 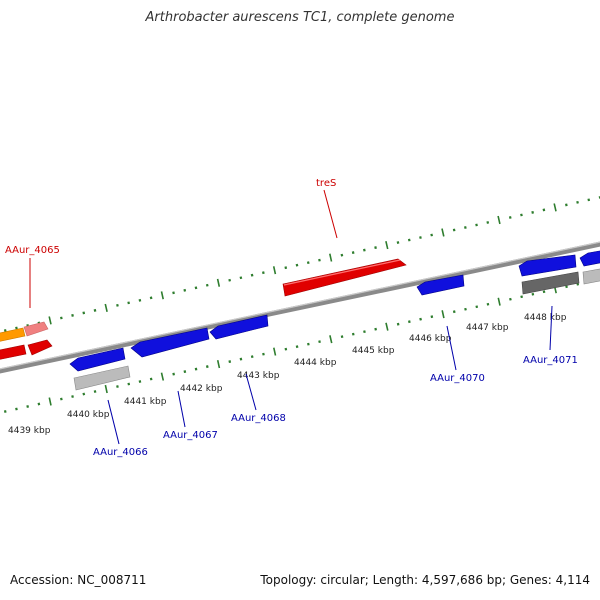 What do you see at coordinates (78, 580) in the screenshot?
I see `accession-text: Accession: NC_008711` at bounding box center [78, 580].